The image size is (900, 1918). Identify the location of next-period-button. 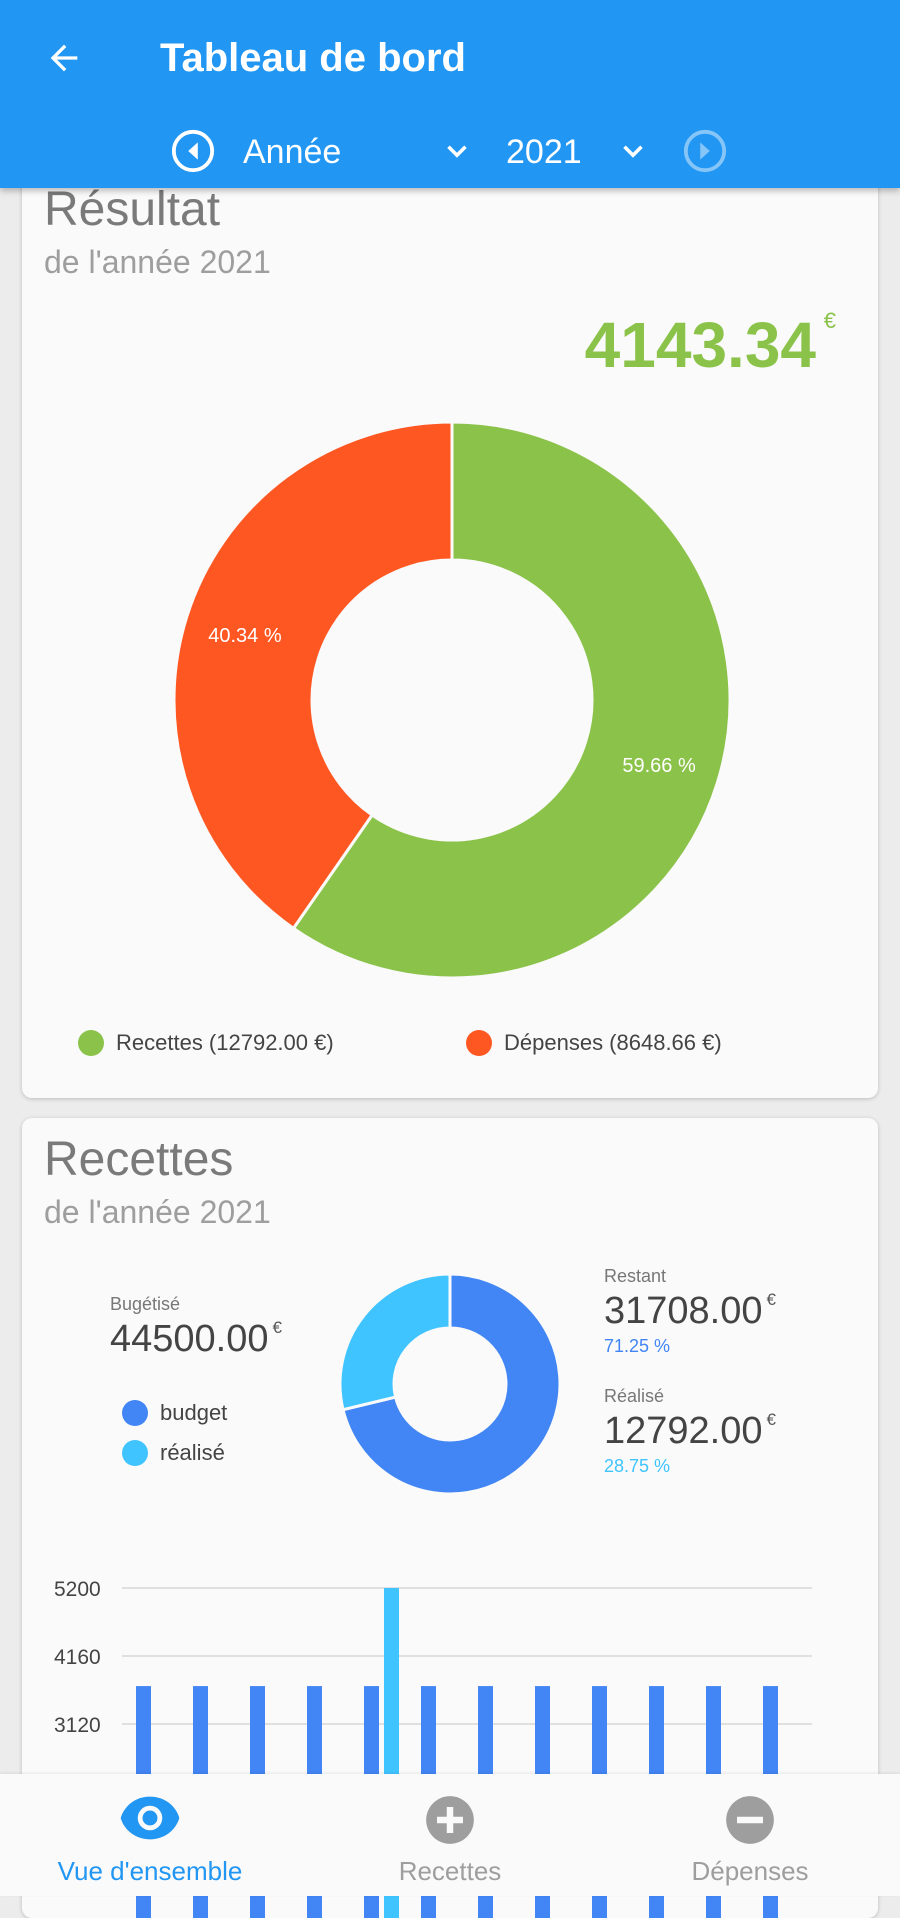
(705, 153).